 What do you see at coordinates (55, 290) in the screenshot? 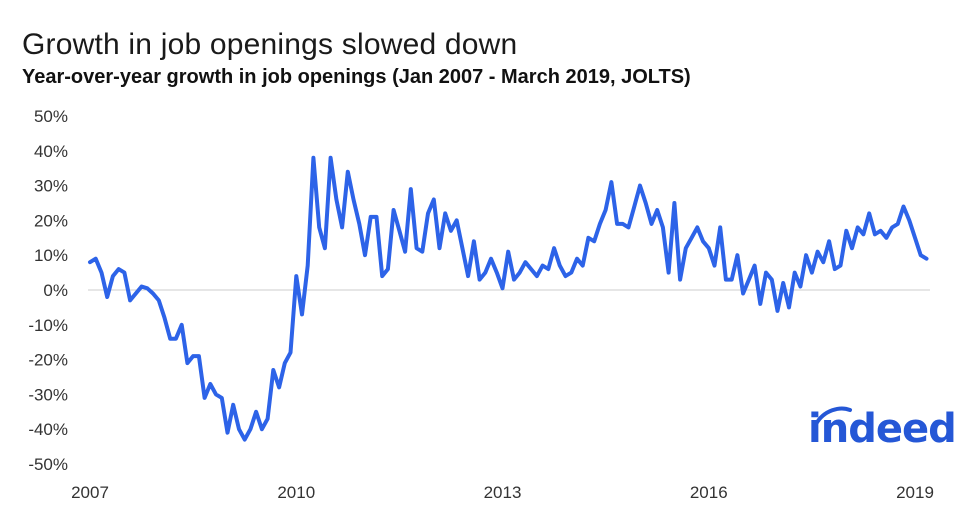
I see `y-tick-label: 0%` at bounding box center [55, 290].